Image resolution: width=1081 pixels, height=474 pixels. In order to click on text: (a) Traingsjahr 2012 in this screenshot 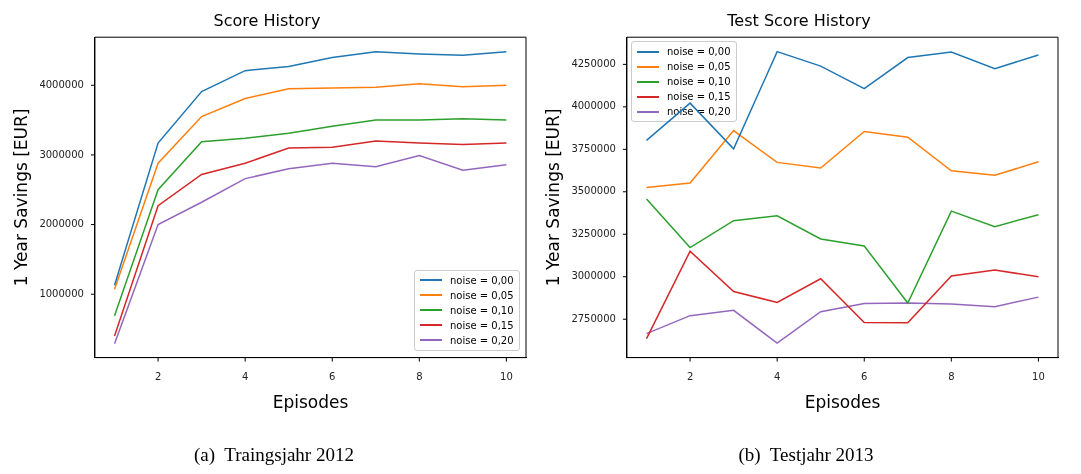, I will do `click(274, 455)`.